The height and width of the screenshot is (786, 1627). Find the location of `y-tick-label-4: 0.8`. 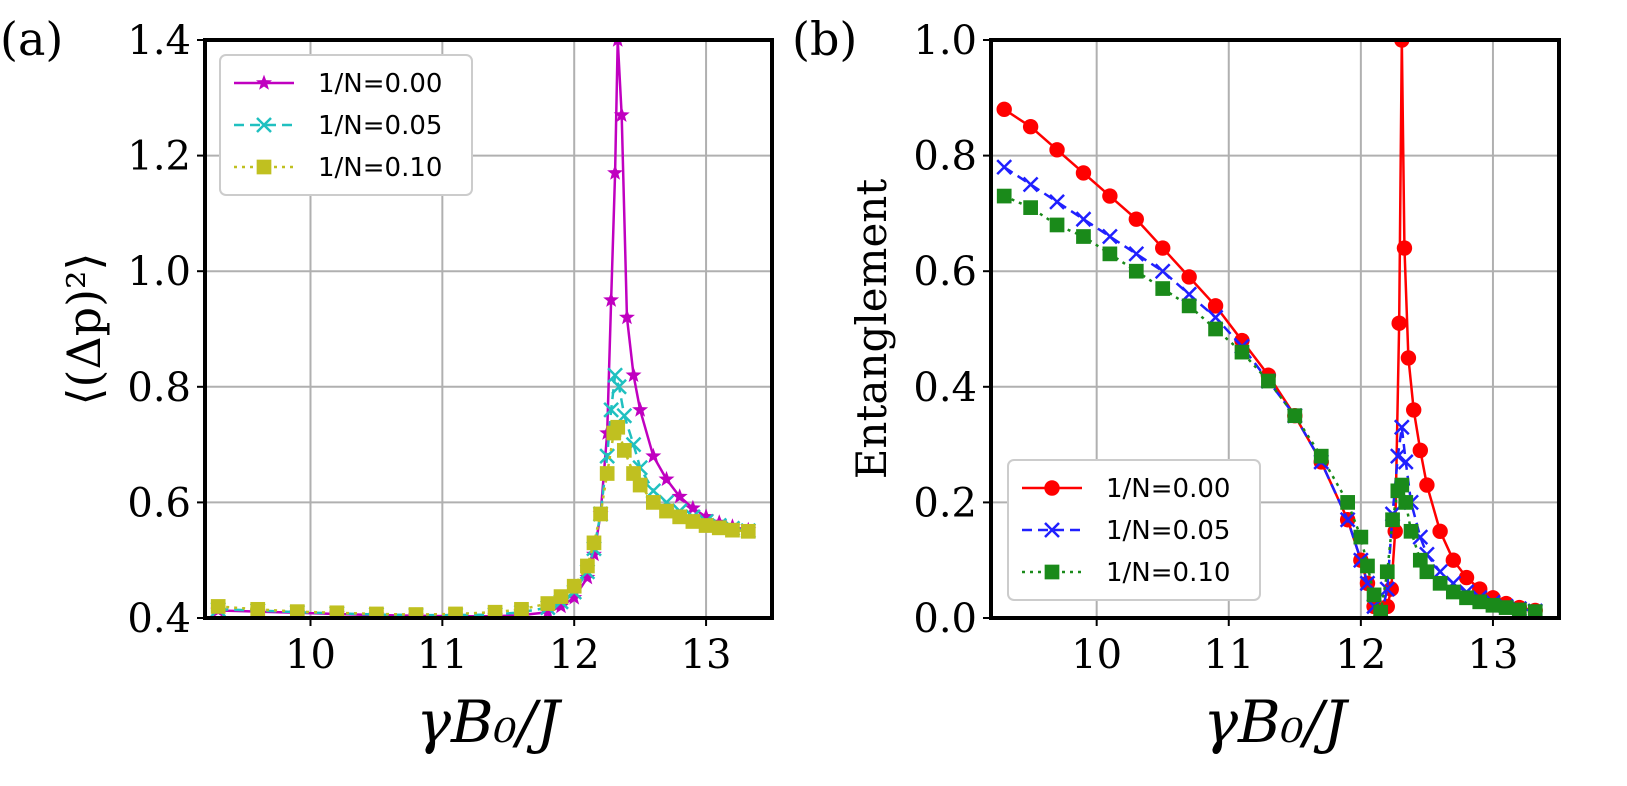

y-tick-label-4: 0.8 is located at coordinates (945, 157).